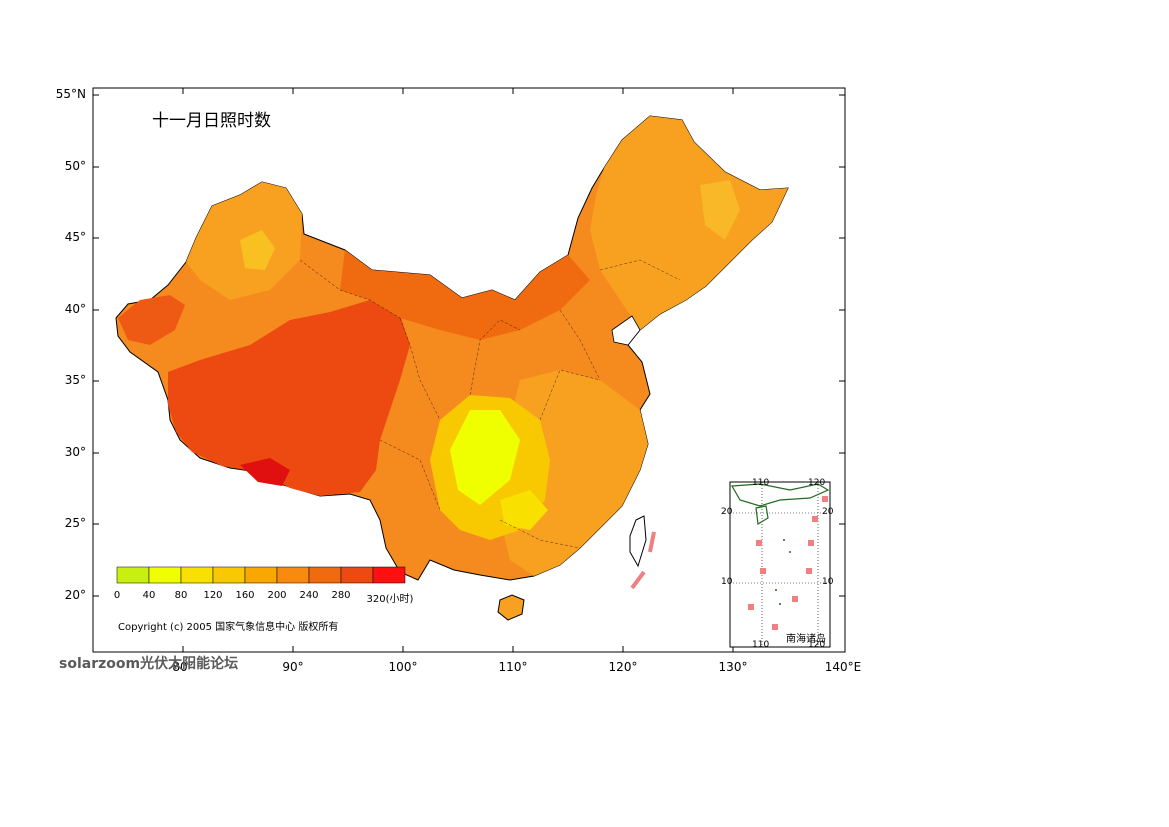  Describe the element at coordinates (70, 94) in the screenshot. I see `y-axis-label-55n: 55°N` at that location.